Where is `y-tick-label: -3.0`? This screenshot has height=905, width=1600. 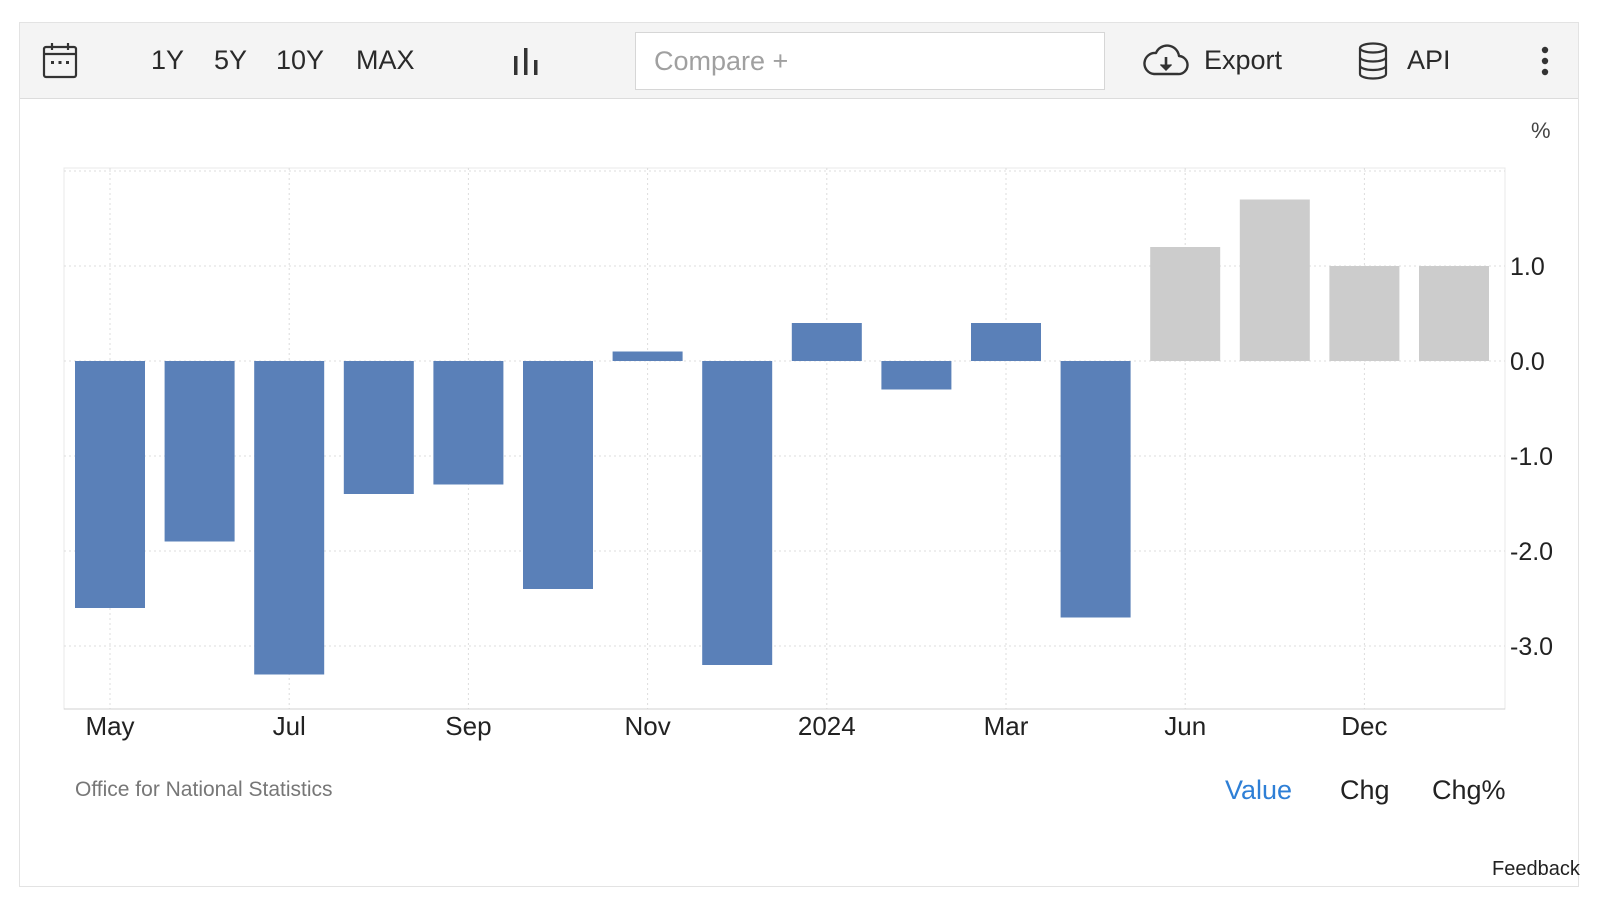 y-tick-label: -3.0 is located at coordinates (1531, 647).